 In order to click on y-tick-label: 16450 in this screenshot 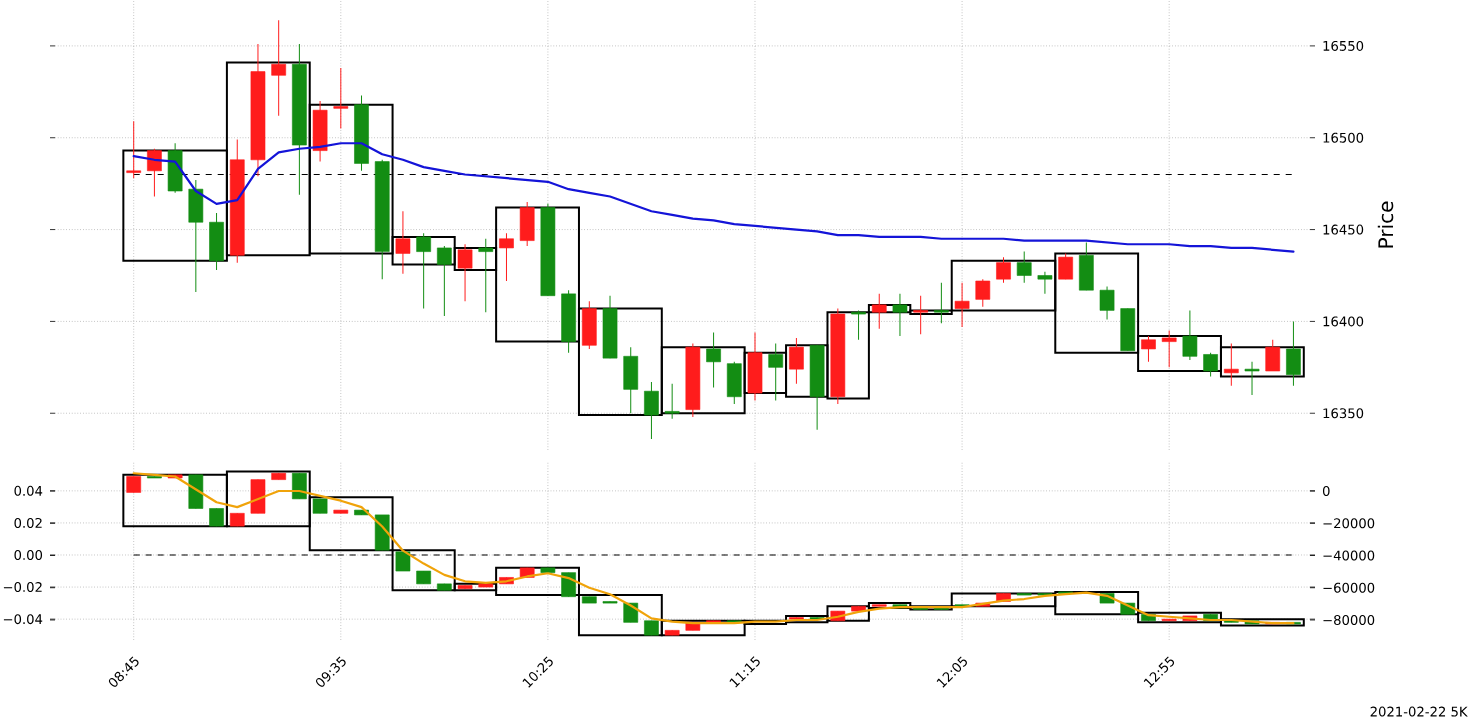, I will do `click(1343, 229)`.